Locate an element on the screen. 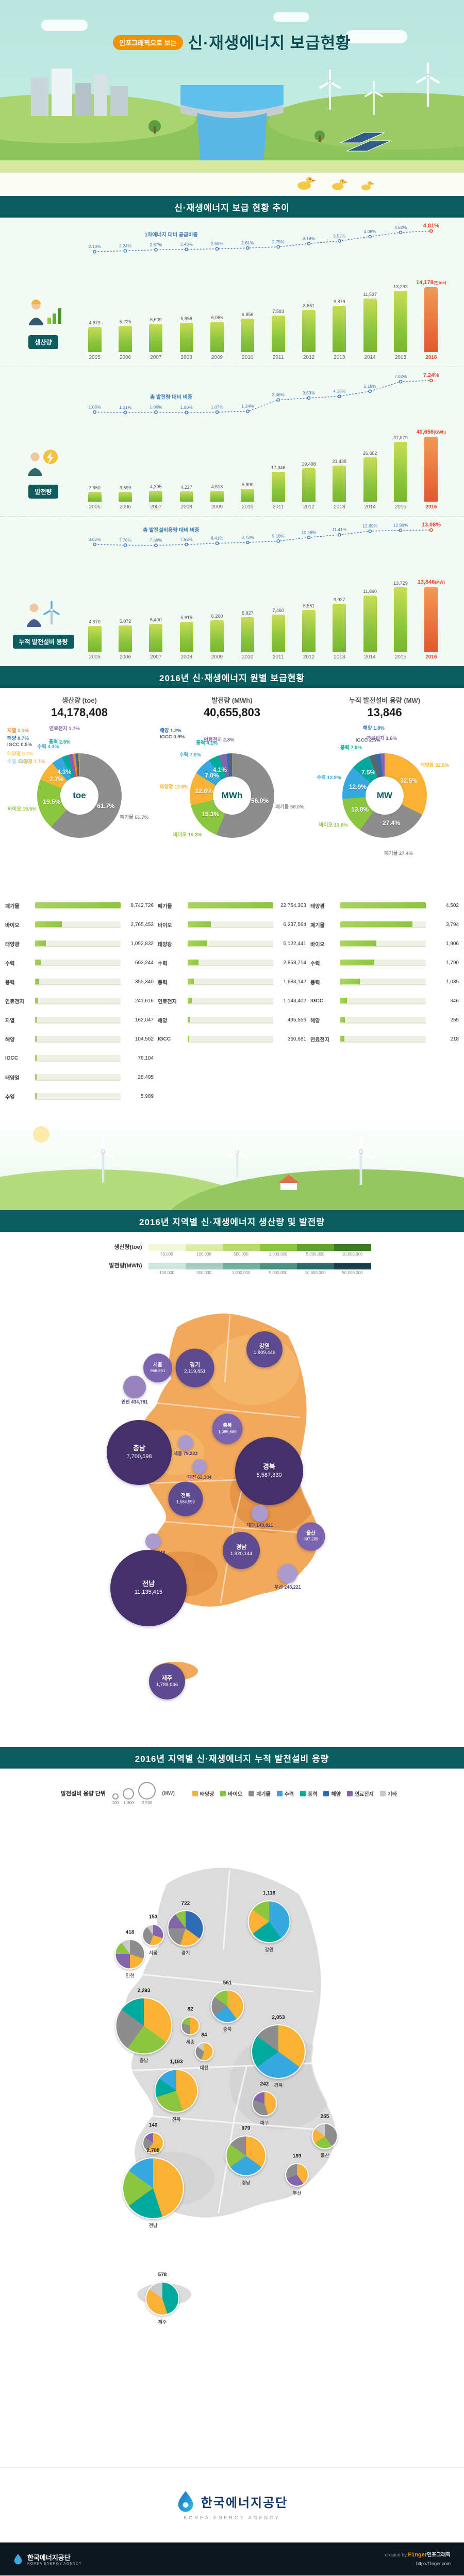  credit-url: http://f1nger.com is located at coordinates (433, 2563).